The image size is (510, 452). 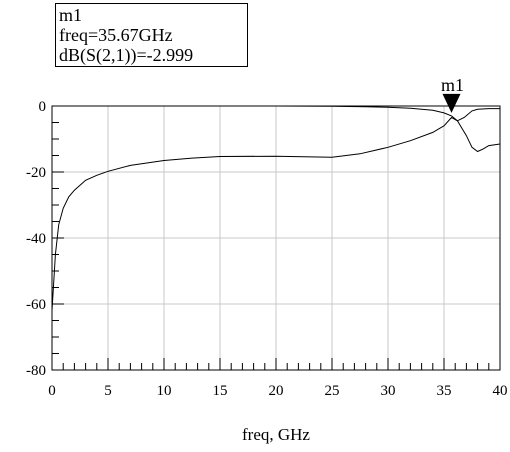 I want to click on x-tick-label: 30, so click(x=388, y=391).